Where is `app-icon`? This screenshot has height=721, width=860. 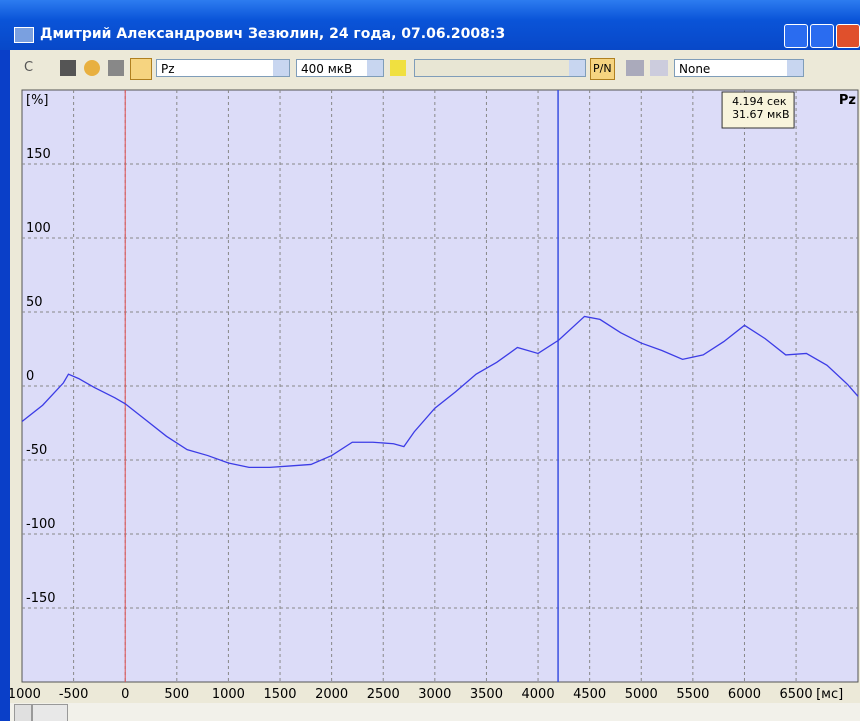
app-icon is located at coordinates (24, 35).